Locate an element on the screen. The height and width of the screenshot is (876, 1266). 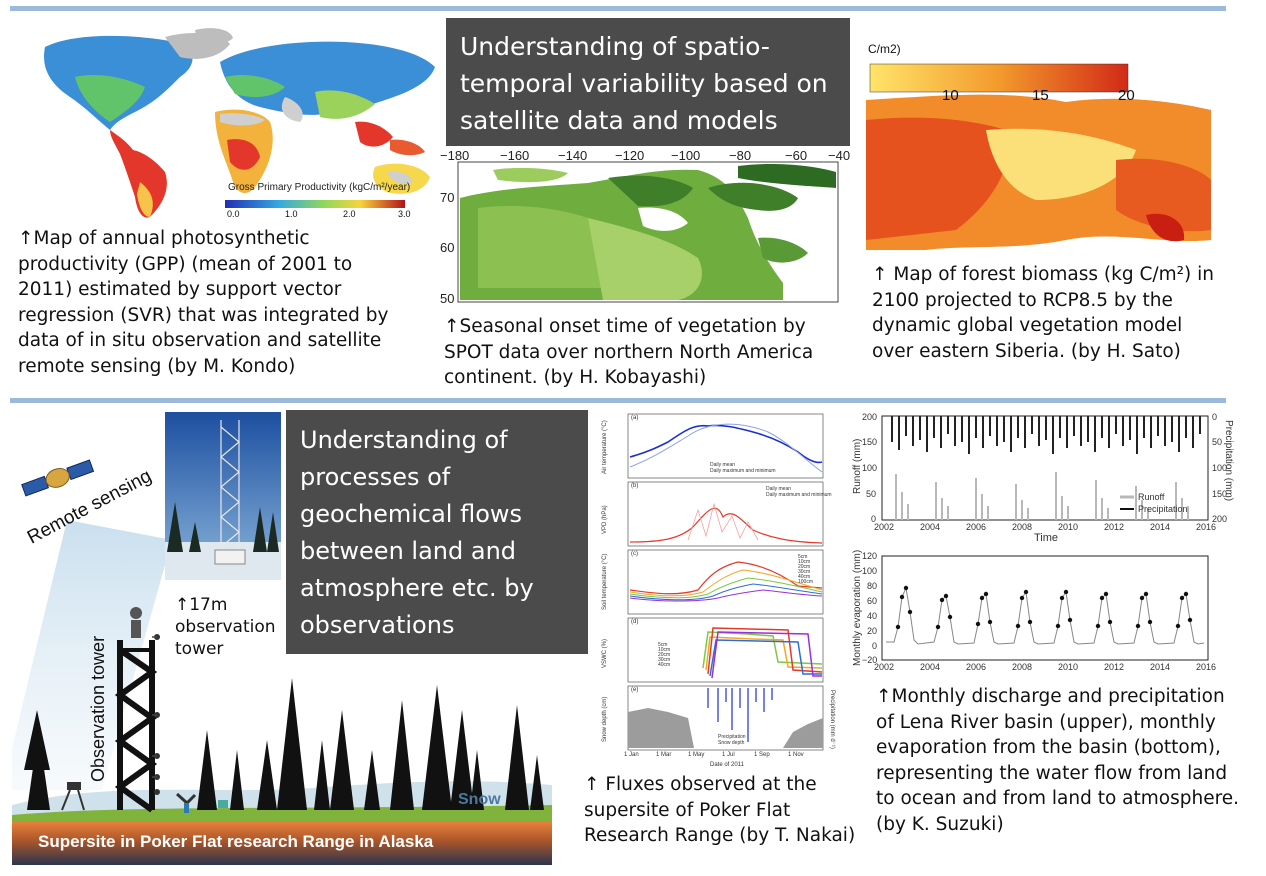
lena-lower-xtick: 2014 is located at coordinates (1160, 667).